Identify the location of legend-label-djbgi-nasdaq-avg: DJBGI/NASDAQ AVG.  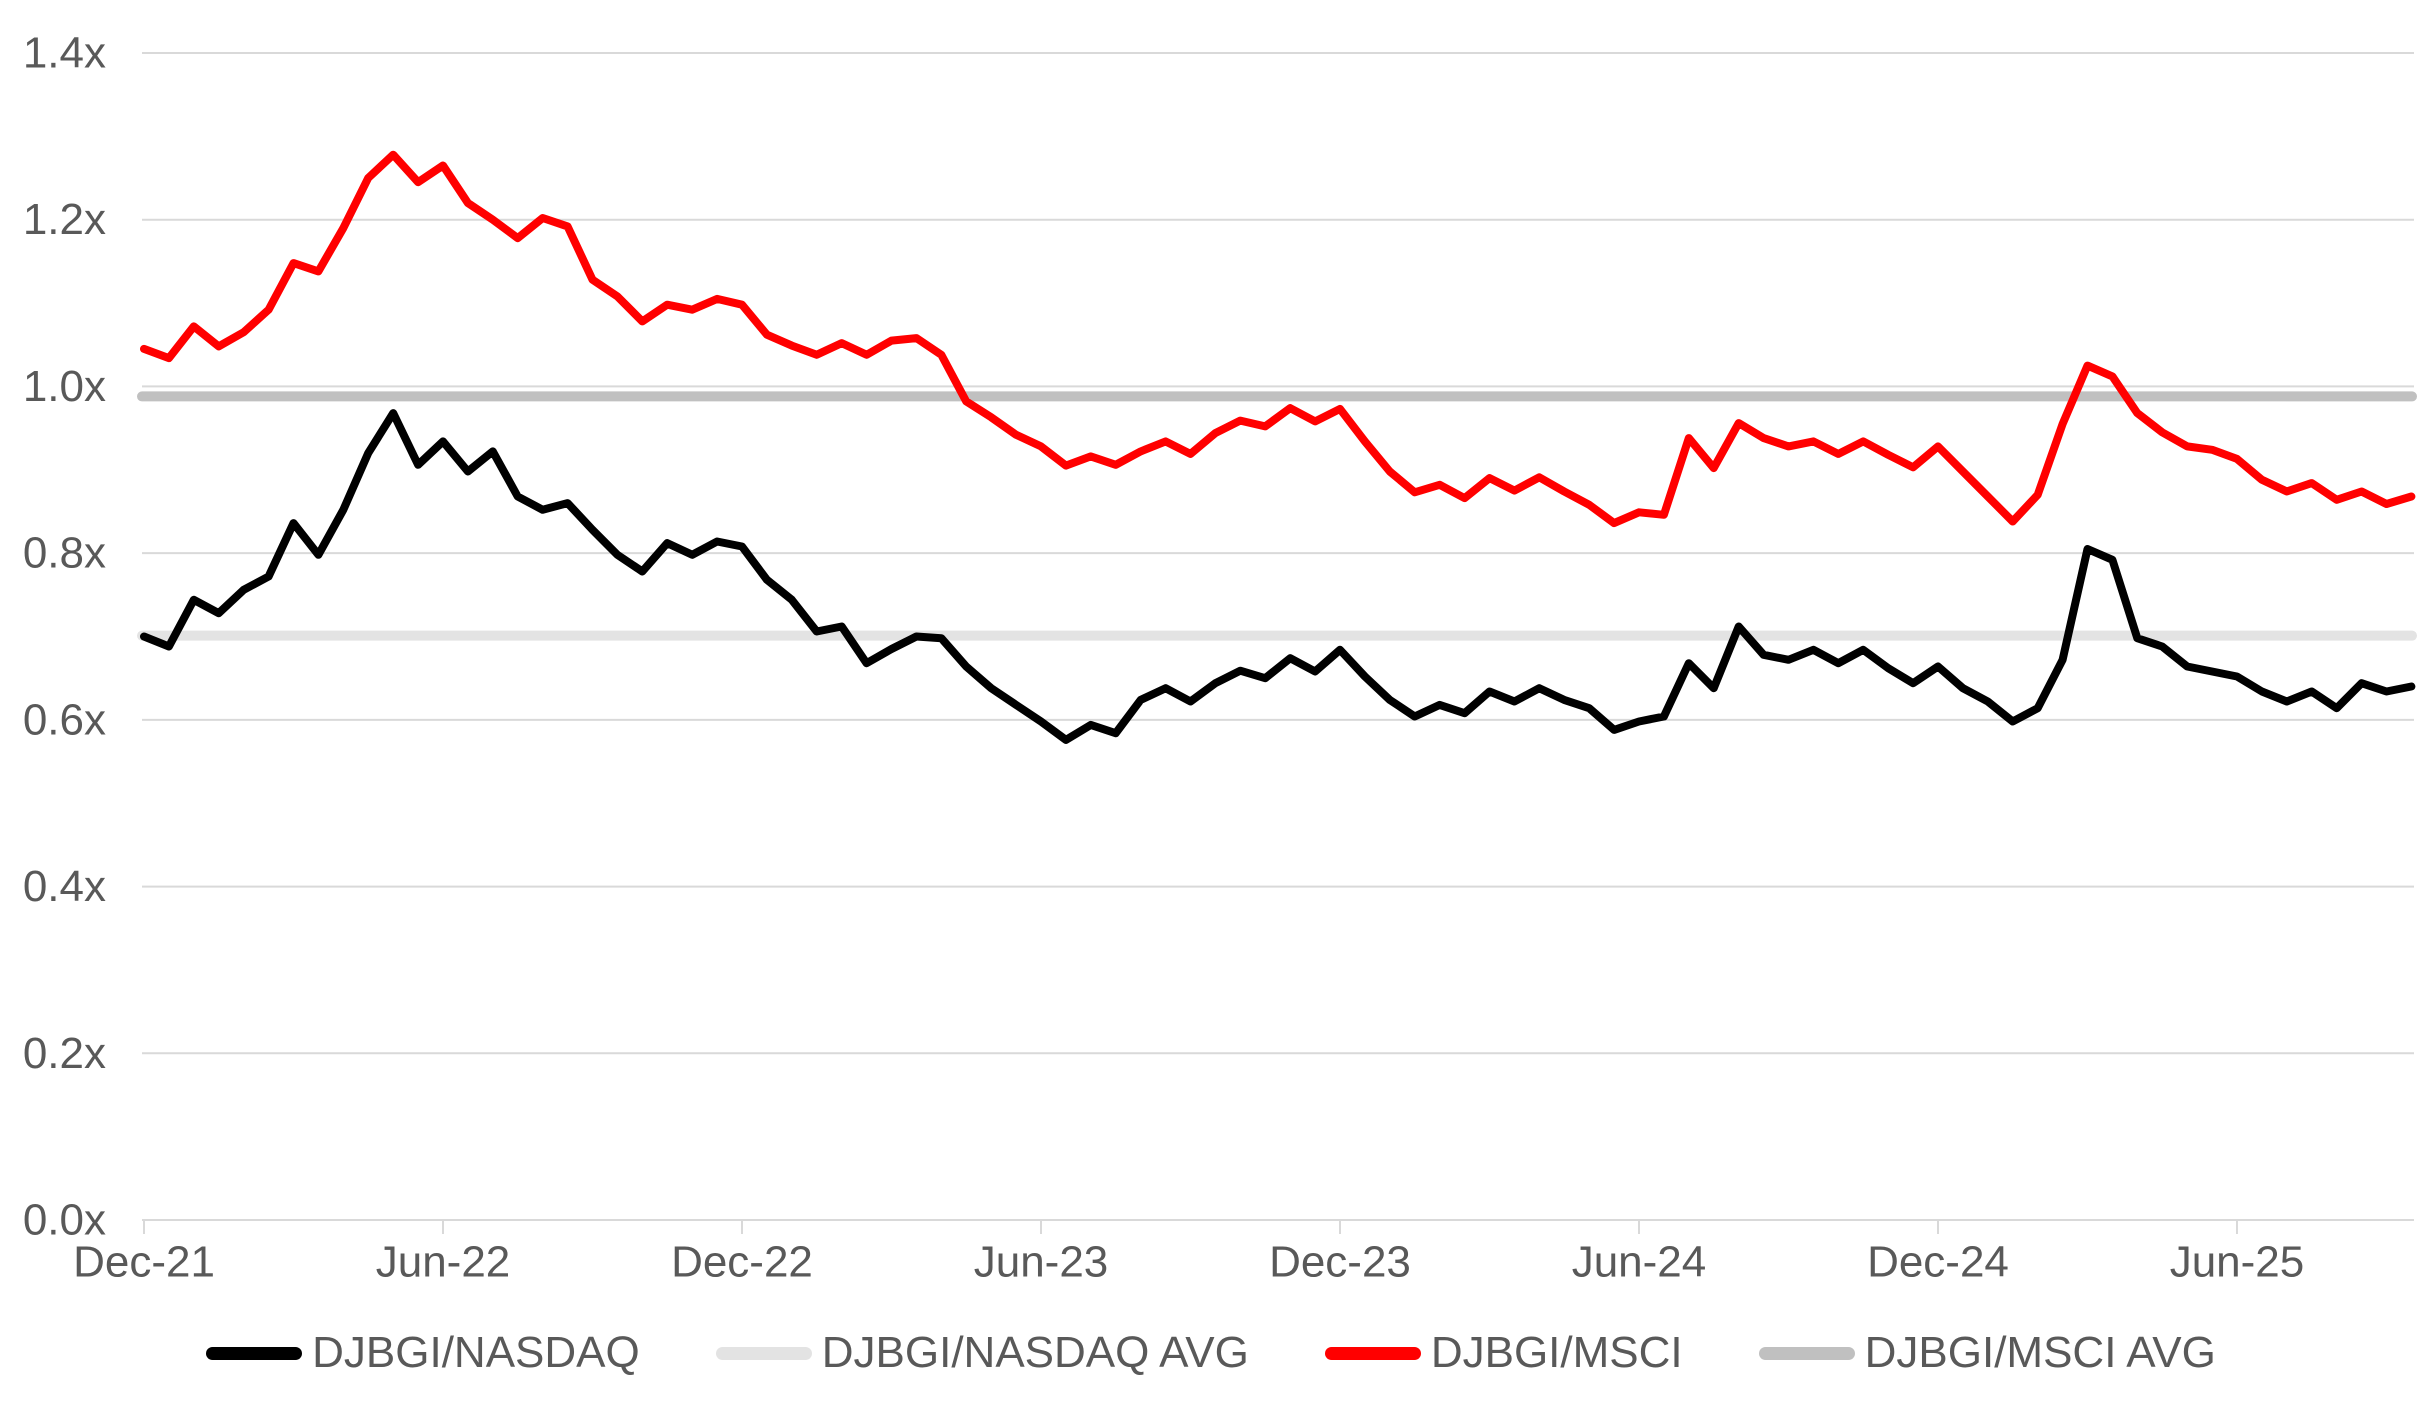
(1035, 1352).